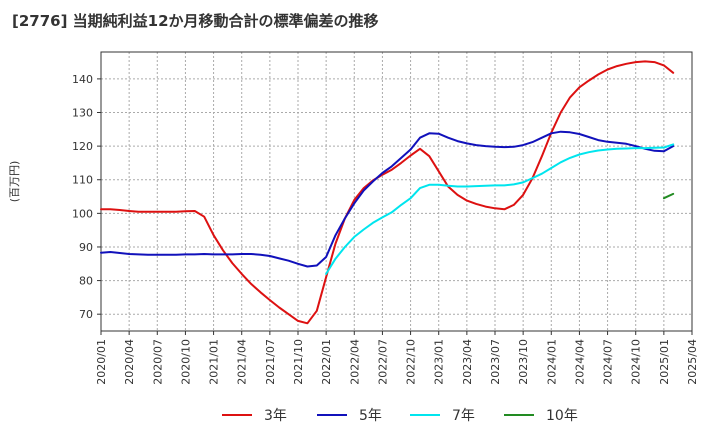 This screenshot has height=440, width=720. Describe the element at coordinates (370, 416) in the screenshot. I see `legend-label-2: 5年` at that location.